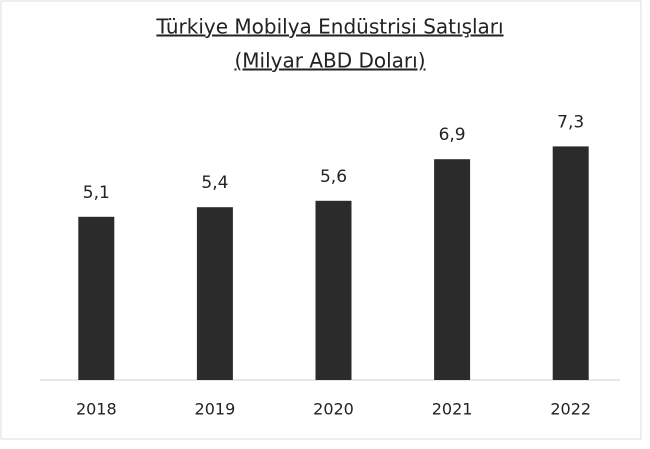 This screenshot has width=650, height=449. I want to click on chart-subtitle: (Milyar ABD Doları), so click(329, 61).